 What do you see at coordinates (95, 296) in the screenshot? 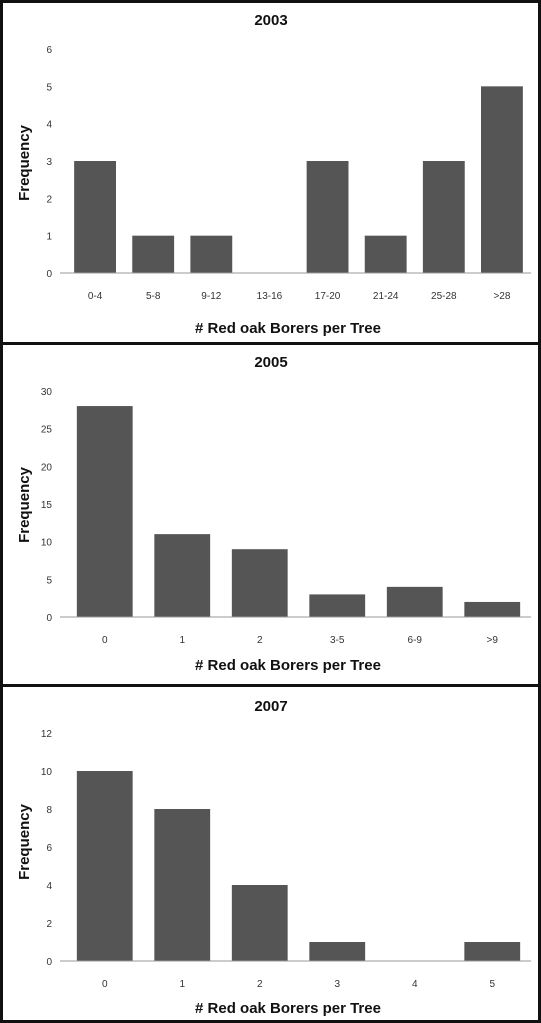
I see `x-tick-label: 0-4` at bounding box center [95, 296].